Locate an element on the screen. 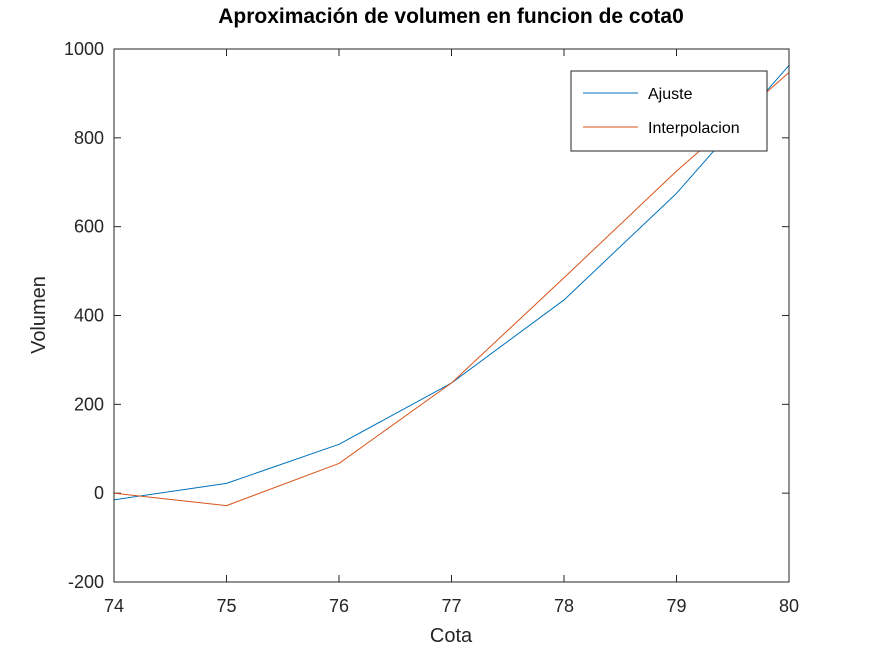 This screenshot has width=872, height=654. x-tick-label: 76 is located at coordinates (339, 606).